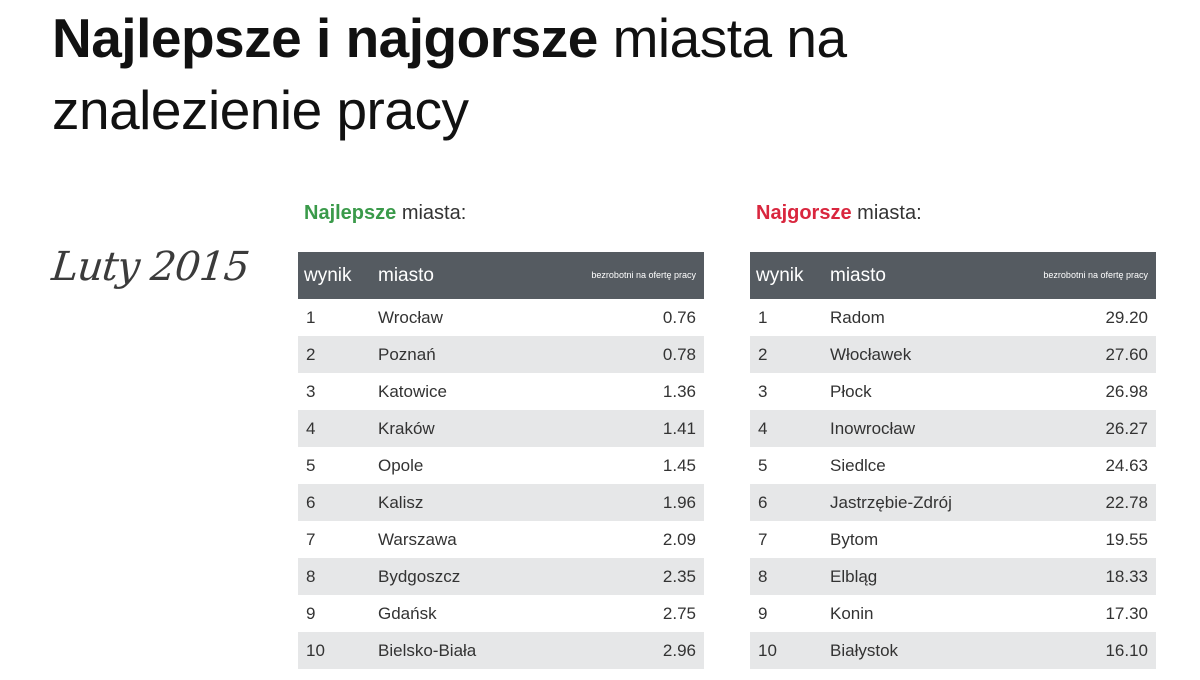 This screenshot has width=1200, height=680. Describe the element at coordinates (501, 613) in the screenshot. I see `table-row: 9 Gdańsk 2.75` at that location.